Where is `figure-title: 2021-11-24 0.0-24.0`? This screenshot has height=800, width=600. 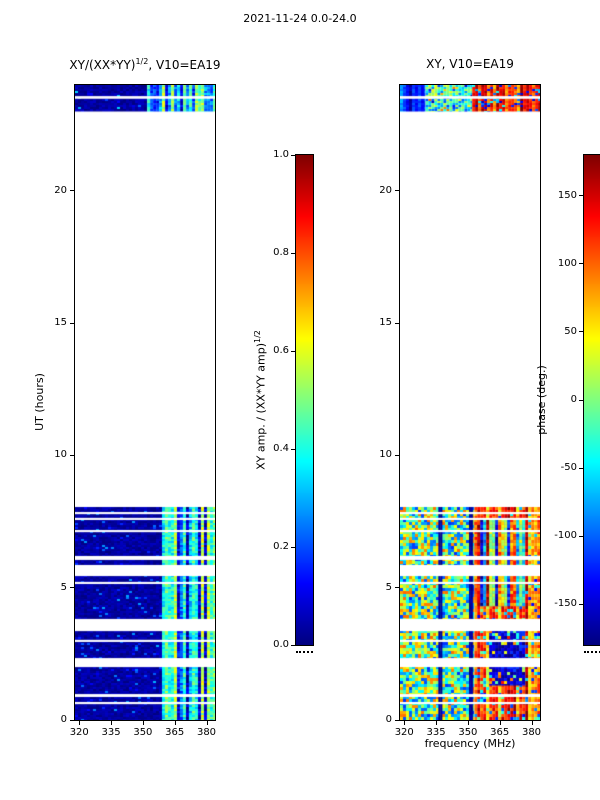 figure-title: 2021-11-24 0.0-24.0 is located at coordinates (300, 18).